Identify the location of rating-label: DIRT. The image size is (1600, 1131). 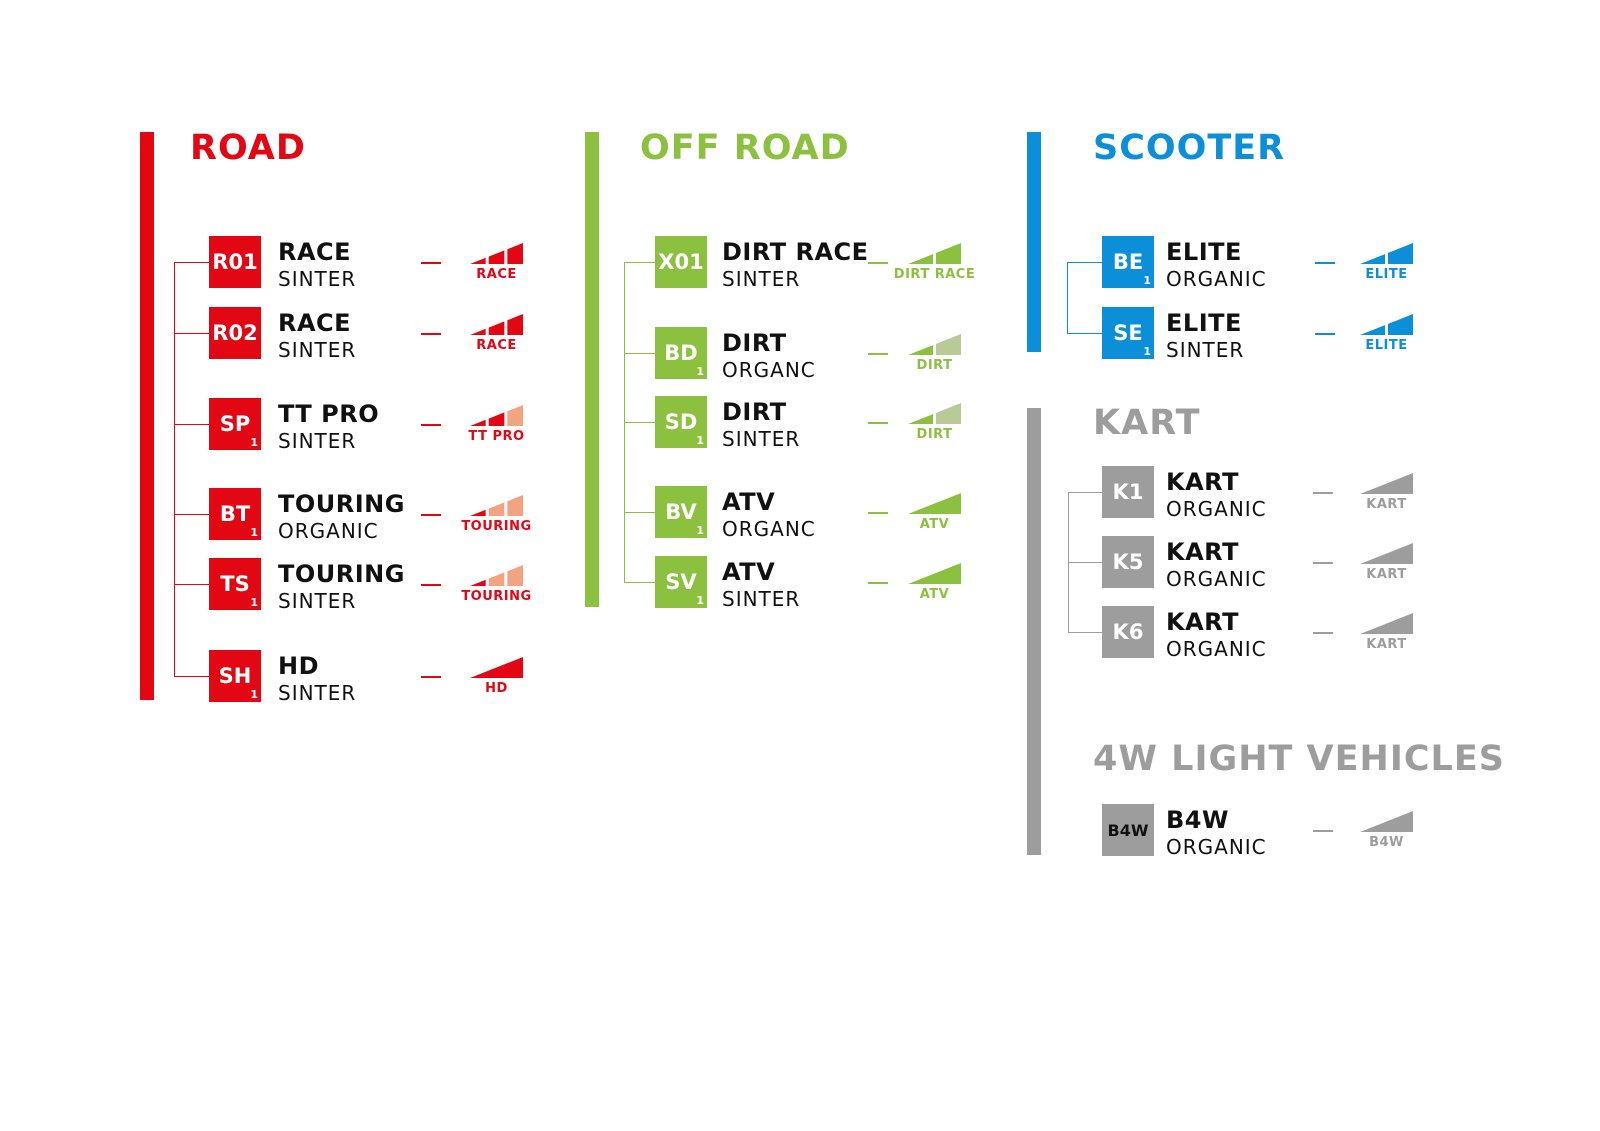
(934, 365).